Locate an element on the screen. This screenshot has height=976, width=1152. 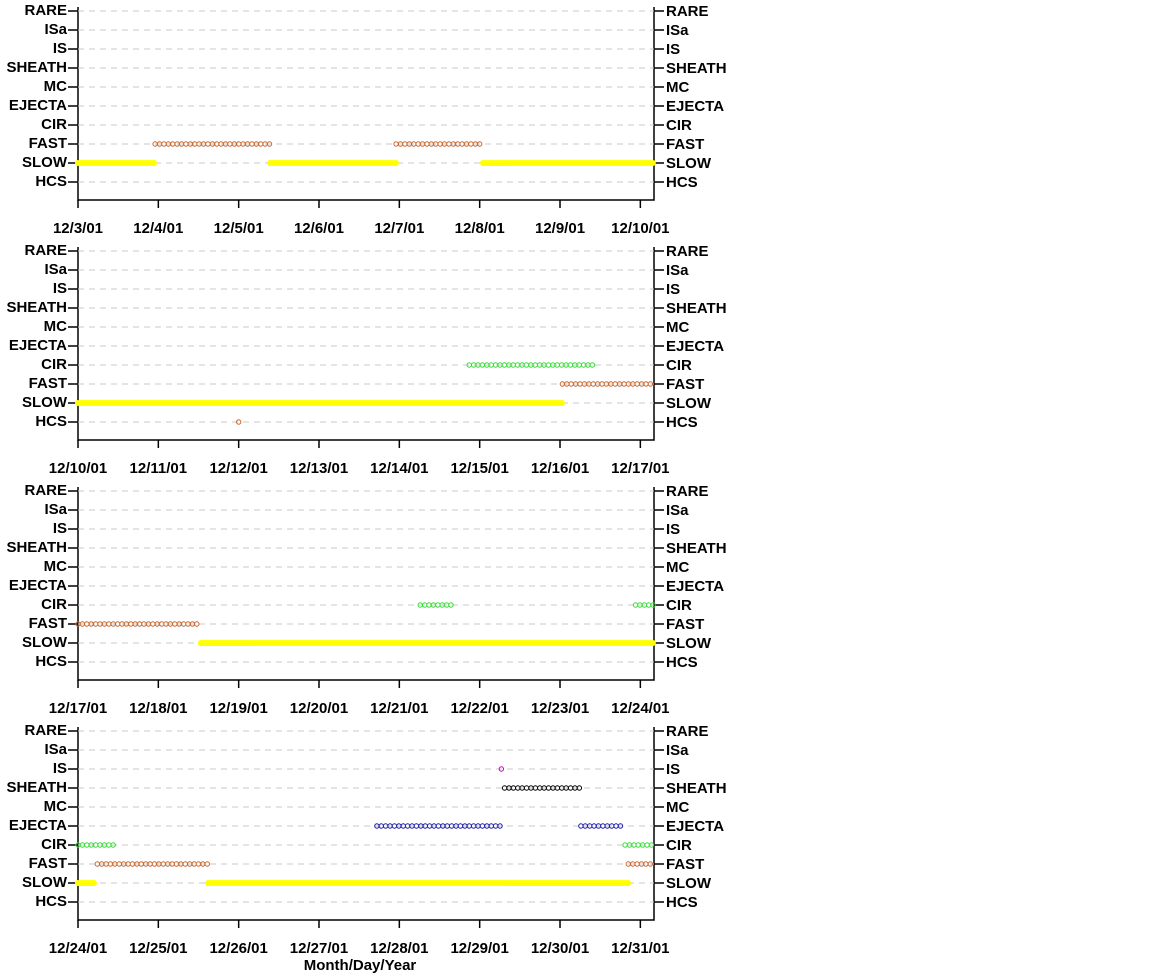
x-tick-label: 12/31/01 is located at coordinates (640, 948).